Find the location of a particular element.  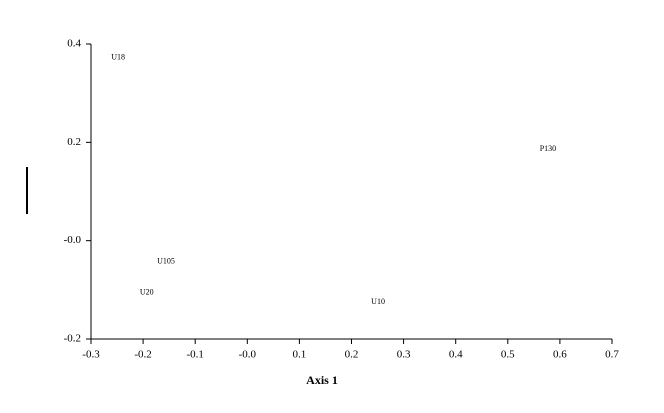

x-axis-title: Axis 1 is located at coordinates (322, 380).